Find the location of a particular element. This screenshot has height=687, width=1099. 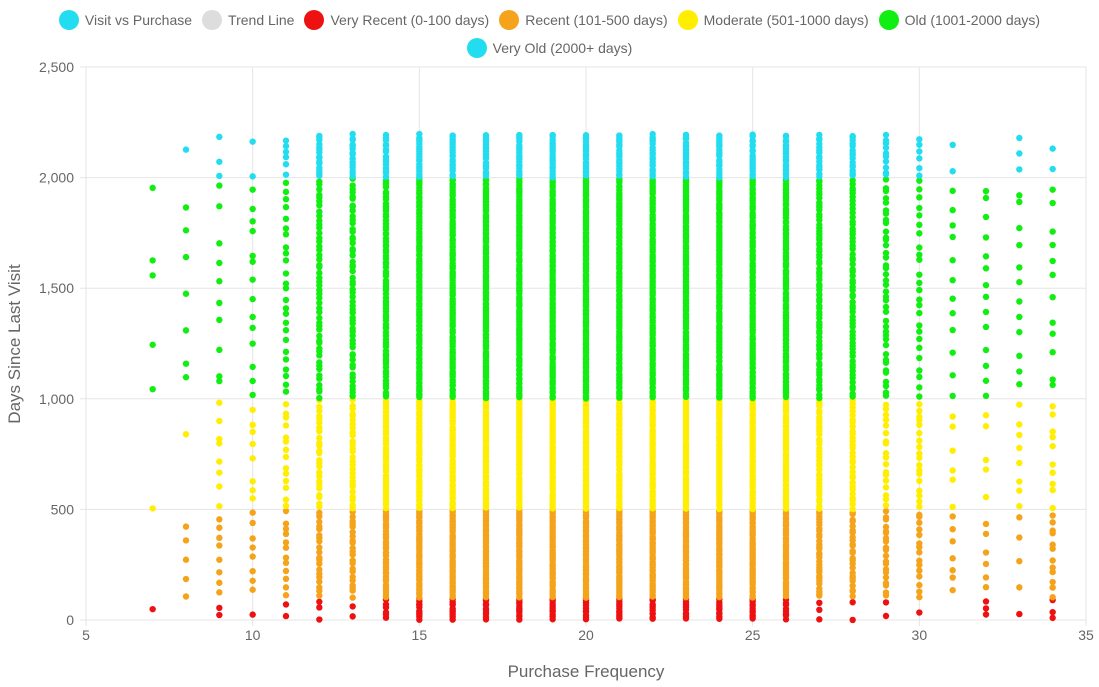

x-tick-label: 10 is located at coordinates (253, 635).